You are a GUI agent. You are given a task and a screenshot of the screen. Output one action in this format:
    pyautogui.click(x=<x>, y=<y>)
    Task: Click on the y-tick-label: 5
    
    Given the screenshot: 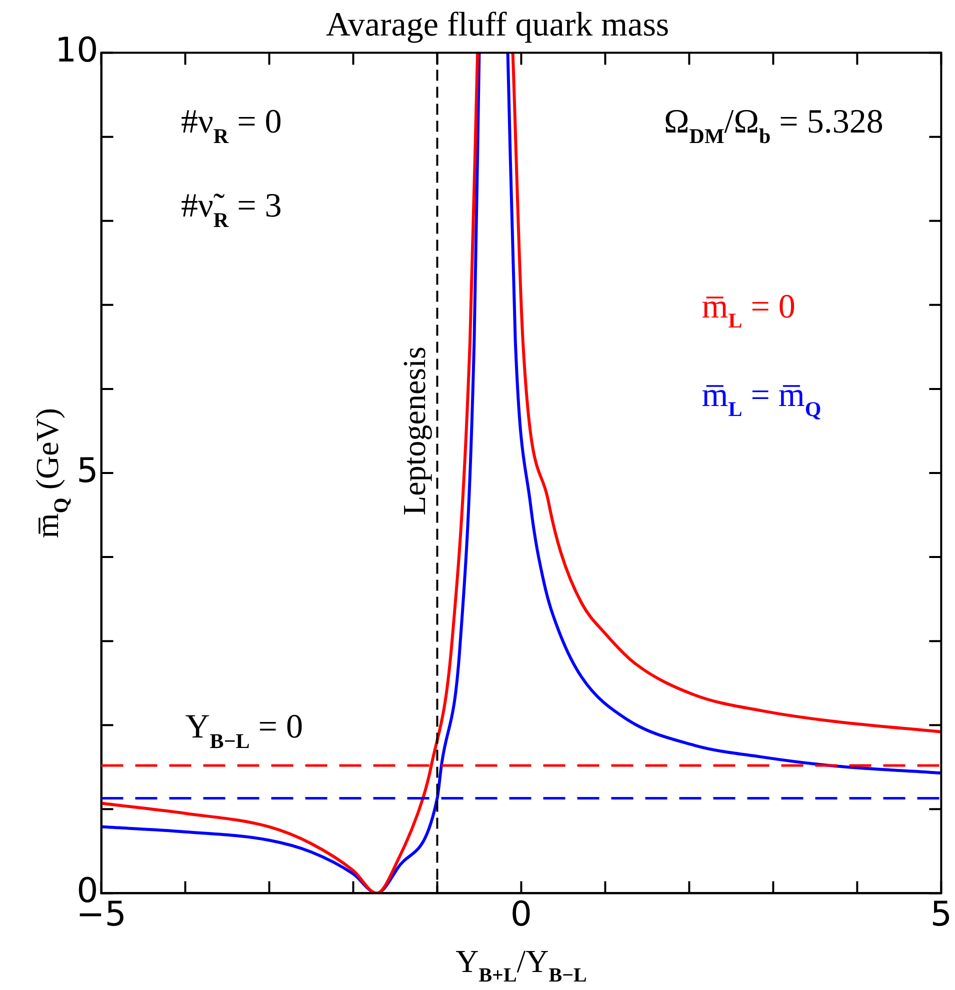 What is the action you would take?
    pyautogui.click(x=87, y=470)
    